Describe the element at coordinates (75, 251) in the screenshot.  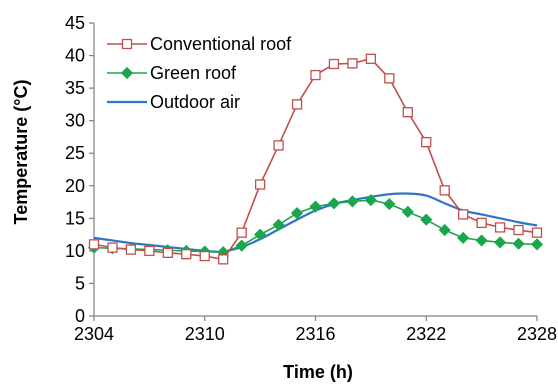
I see `y-tick-label: 10` at that location.